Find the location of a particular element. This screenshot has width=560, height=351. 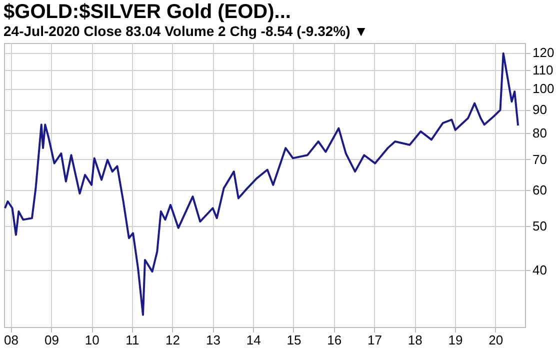

x-tick-label: 15 is located at coordinates (294, 340).